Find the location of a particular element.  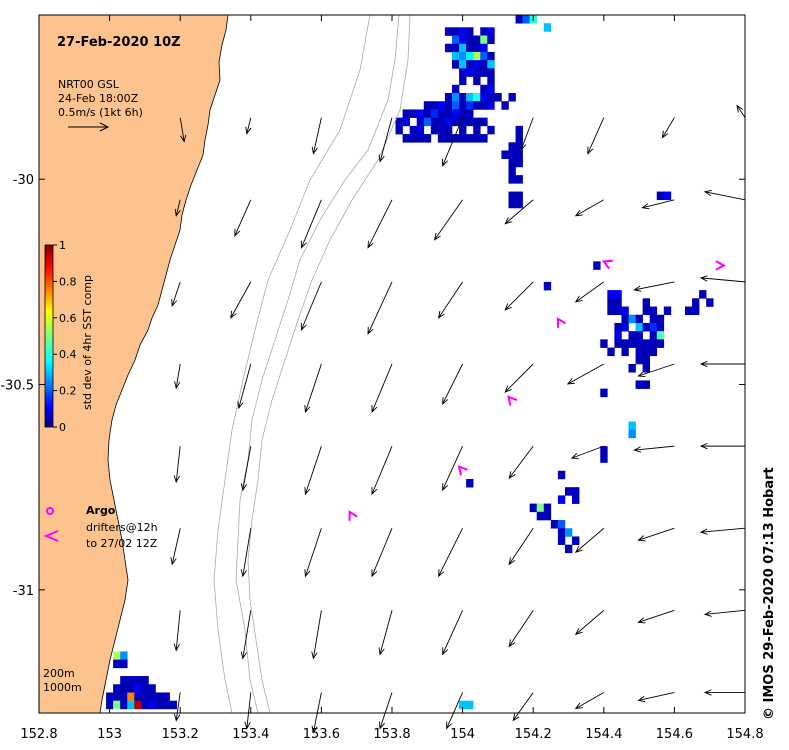

reference-arrowhead-icon is located at coordinates (104, 127).